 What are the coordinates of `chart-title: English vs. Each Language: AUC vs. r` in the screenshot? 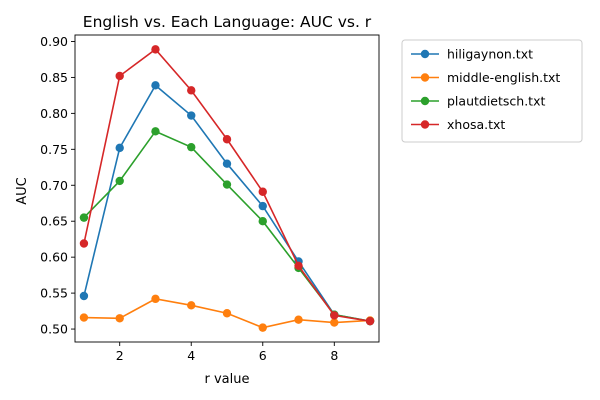 It's located at (227, 22).